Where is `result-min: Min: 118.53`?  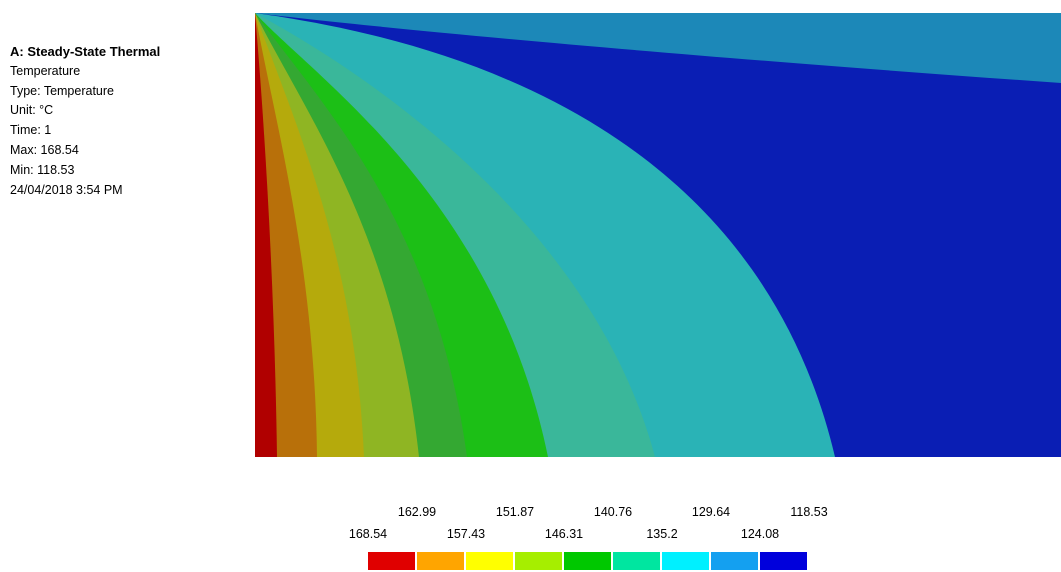
result-min: Min: 118.53 is located at coordinates (42, 169).